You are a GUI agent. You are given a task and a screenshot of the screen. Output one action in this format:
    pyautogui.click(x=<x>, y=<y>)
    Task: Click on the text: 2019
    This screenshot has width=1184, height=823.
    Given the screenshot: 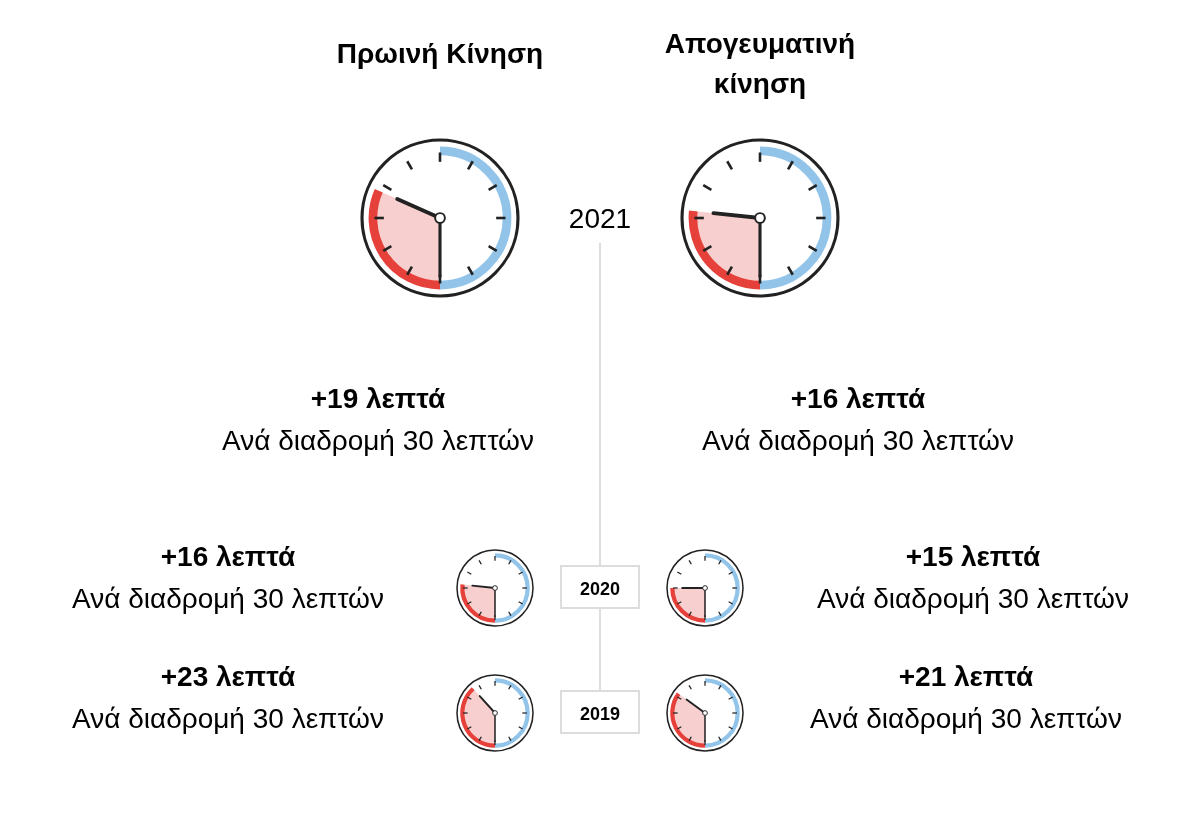 What is the action you would take?
    pyautogui.click(x=600, y=714)
    